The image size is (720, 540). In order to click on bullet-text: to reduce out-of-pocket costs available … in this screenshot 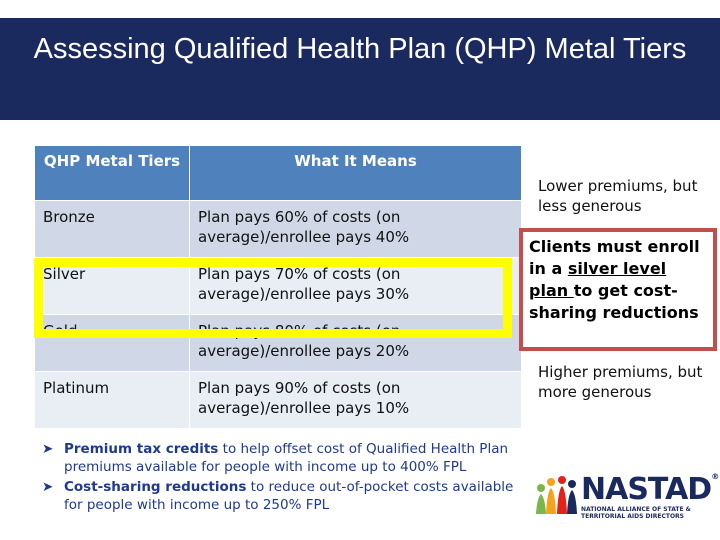, I will do `click(289, 496)`.